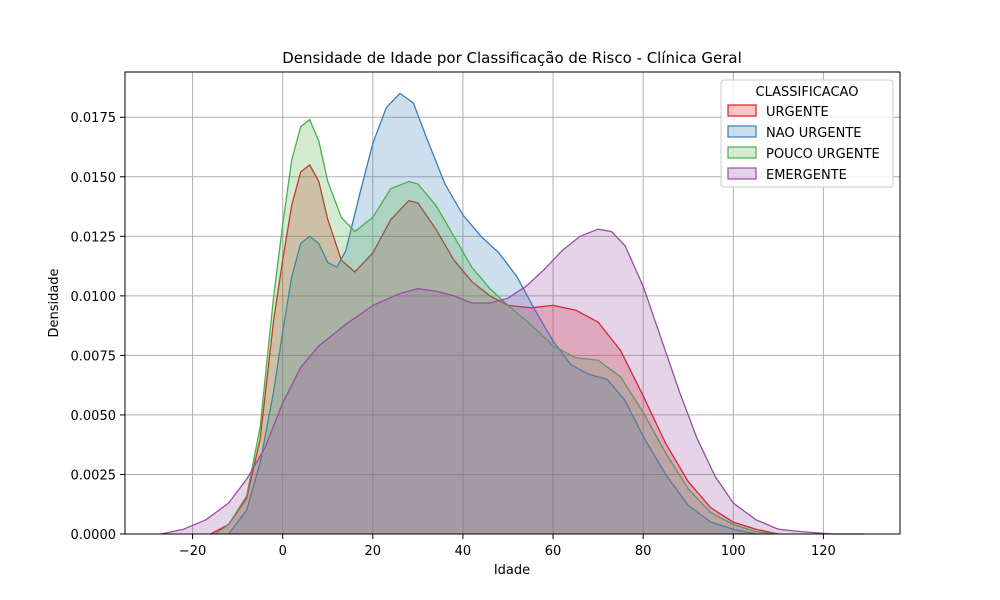 This screenshot has width=1000, height=600. Describe the element at coordinates (94, 356) in the screenshot. I see `y-tick-label: 0.0075` at that location.